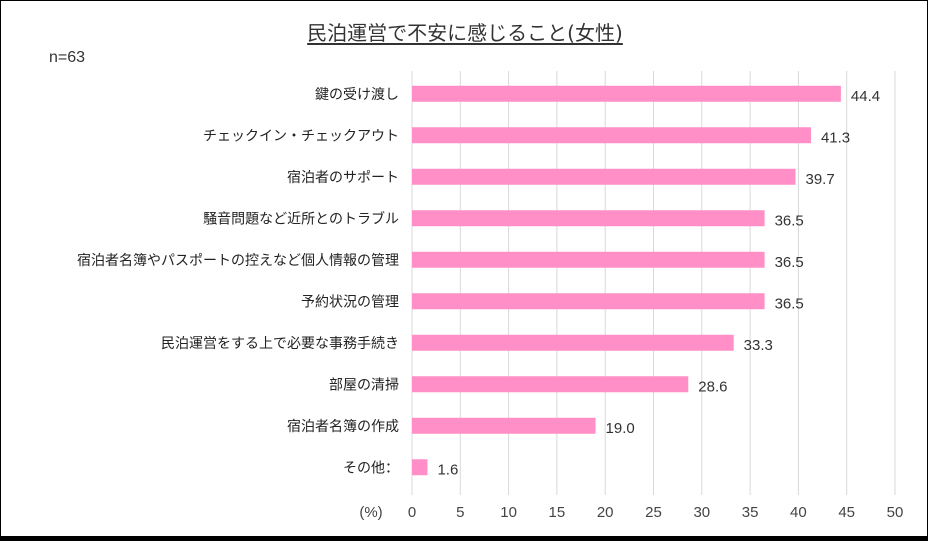 This screenshot has height=541, width=928. What do you see at coordinates (412, 512) in the screenshot?
I see `x-tick-label: 0` at bounding box center [412, 512].